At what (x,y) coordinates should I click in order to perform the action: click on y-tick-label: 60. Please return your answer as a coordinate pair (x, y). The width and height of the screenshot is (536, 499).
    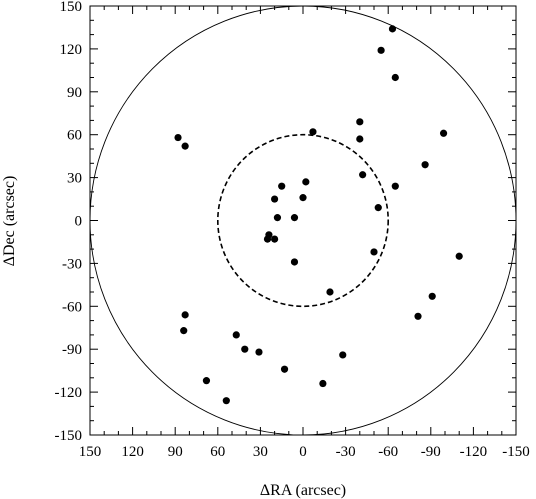
    Looking at the image, I should click on (74, 136).